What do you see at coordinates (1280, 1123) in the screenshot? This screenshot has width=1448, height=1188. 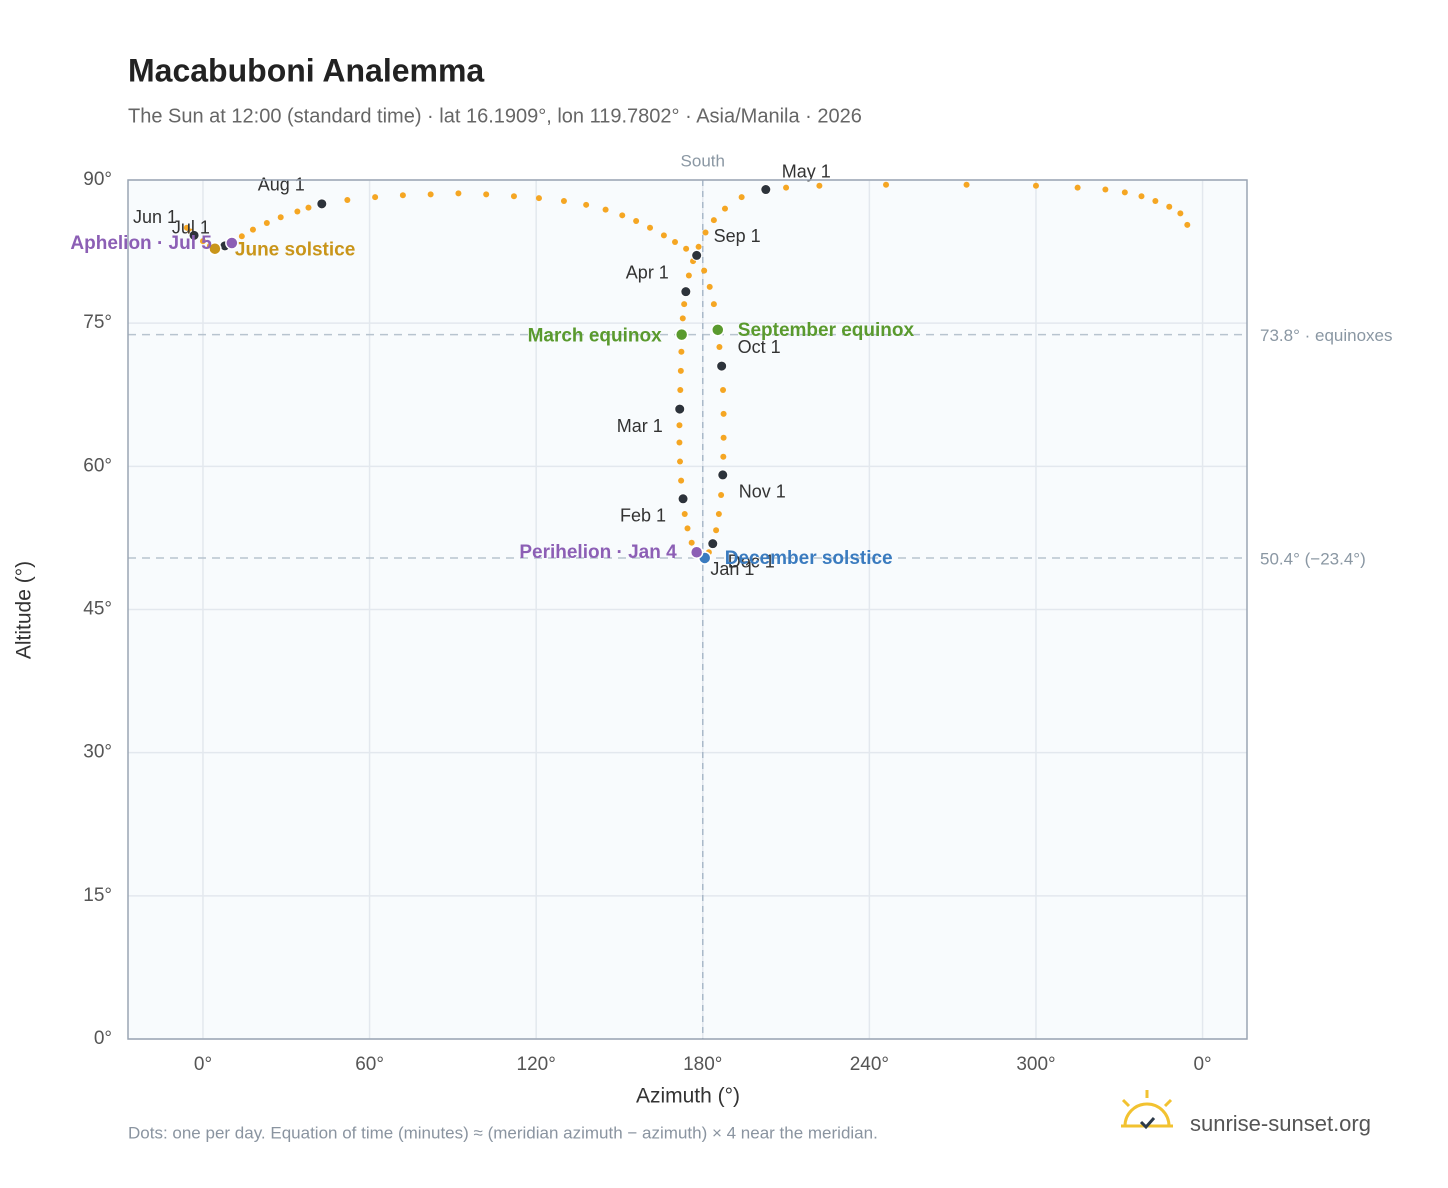 I see `brand-name: sunrise-sunset.org` at bounding box center [1280, 1123].